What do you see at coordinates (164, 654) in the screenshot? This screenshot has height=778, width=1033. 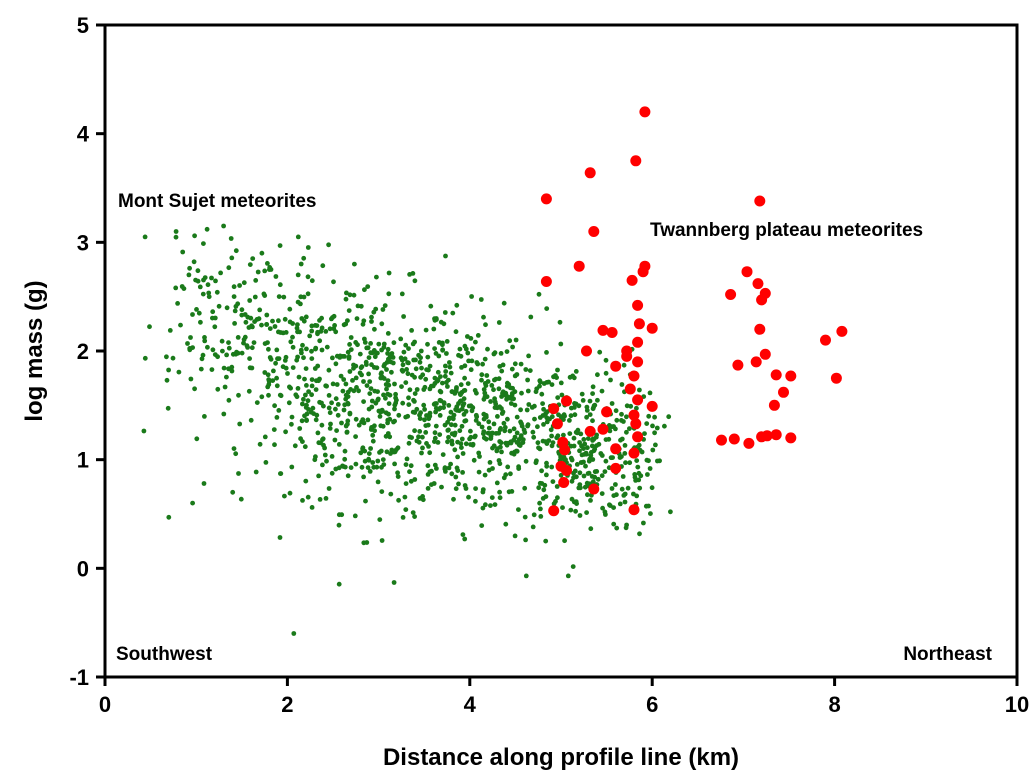 I see `annotation-southwest: Southwest` at bounding box center [164, 654].